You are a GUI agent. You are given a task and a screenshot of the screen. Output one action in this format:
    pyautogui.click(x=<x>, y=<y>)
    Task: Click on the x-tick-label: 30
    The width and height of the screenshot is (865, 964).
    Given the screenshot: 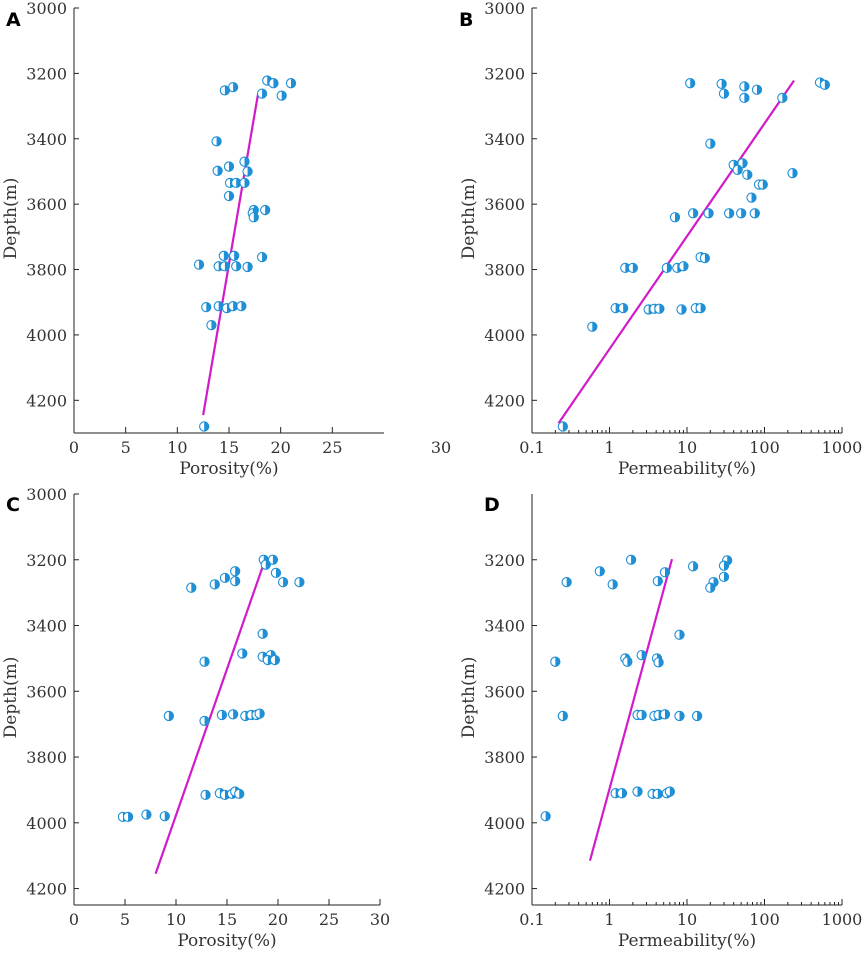 What is the action you would take?
    pyautogui.click(x=380, y=919)
    